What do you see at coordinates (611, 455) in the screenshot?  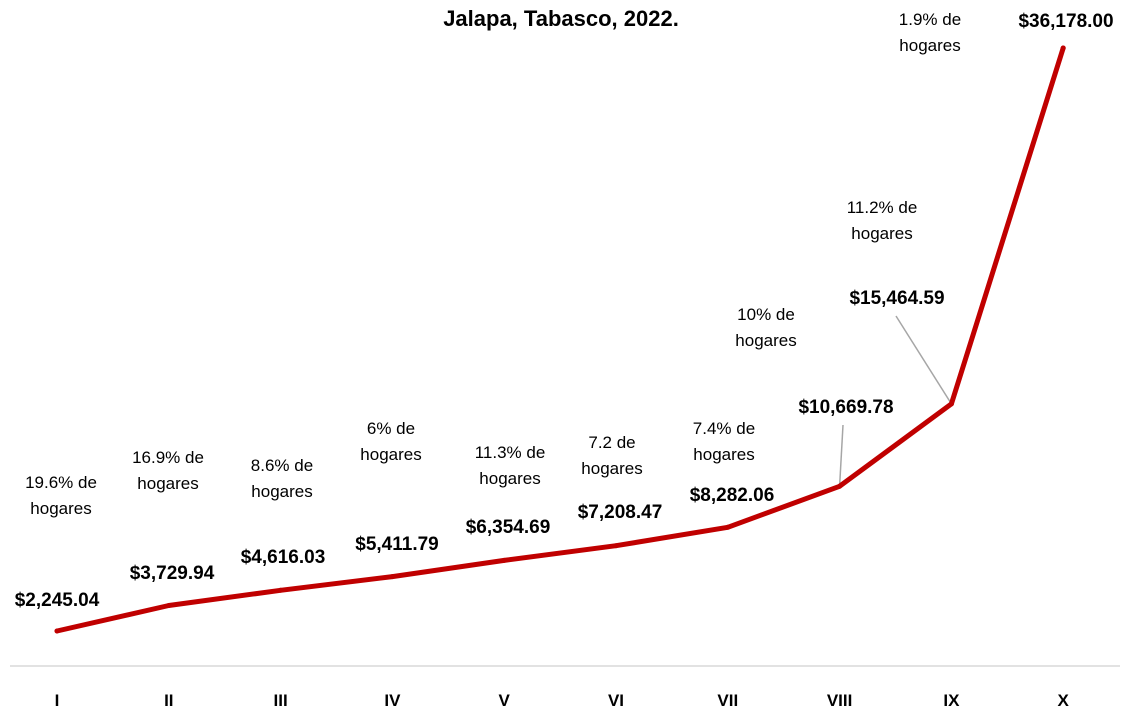 I see `annotation: 7.2 de hogares` at bounding box center [611, 455].